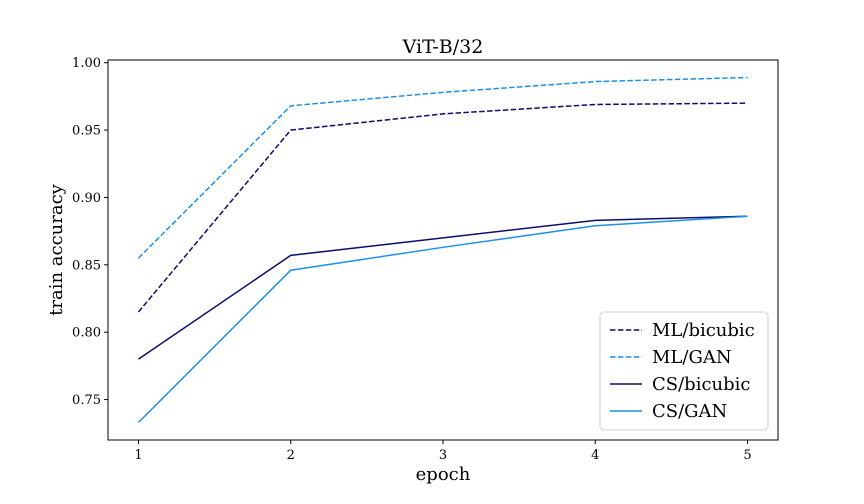 The width and height of the screenshot is (864, 504). Describe the element at coordinates (443, 47) in the screenshot. I see `chart-title: ViT-B/32` at that location.